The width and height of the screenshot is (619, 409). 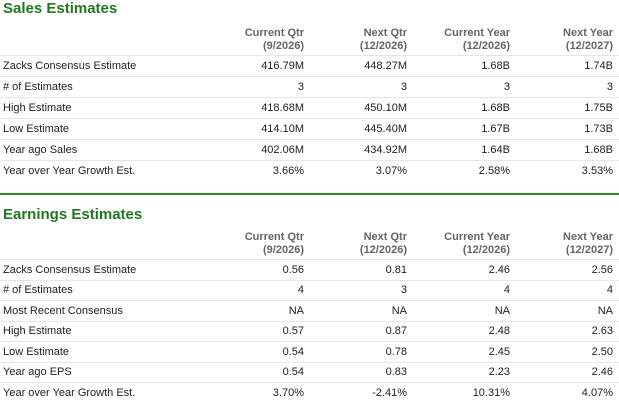 I want to click on cell-value: 2.56, so click(x=567, y=269).